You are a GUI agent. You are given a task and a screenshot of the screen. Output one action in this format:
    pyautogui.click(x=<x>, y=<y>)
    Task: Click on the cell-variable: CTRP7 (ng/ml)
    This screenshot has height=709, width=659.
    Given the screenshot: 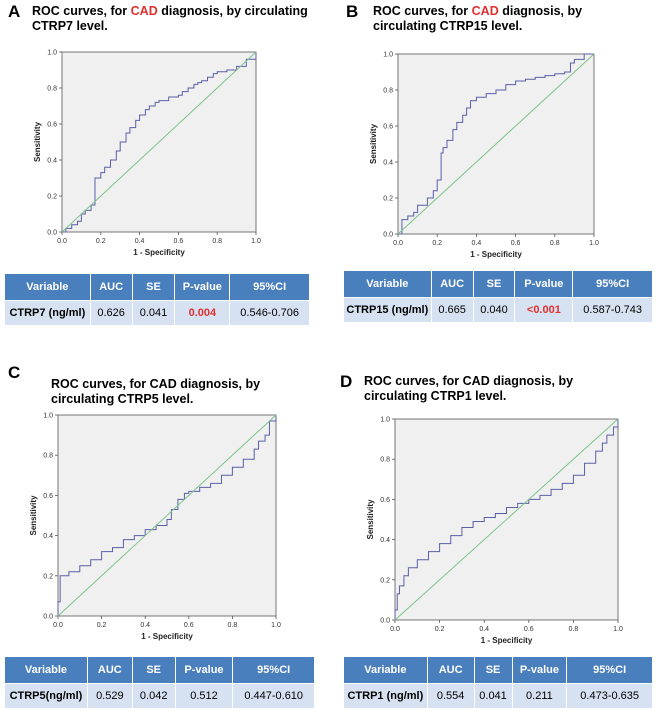 What is the action you would take?
    pyautogui.click(x=47, y=313)
    